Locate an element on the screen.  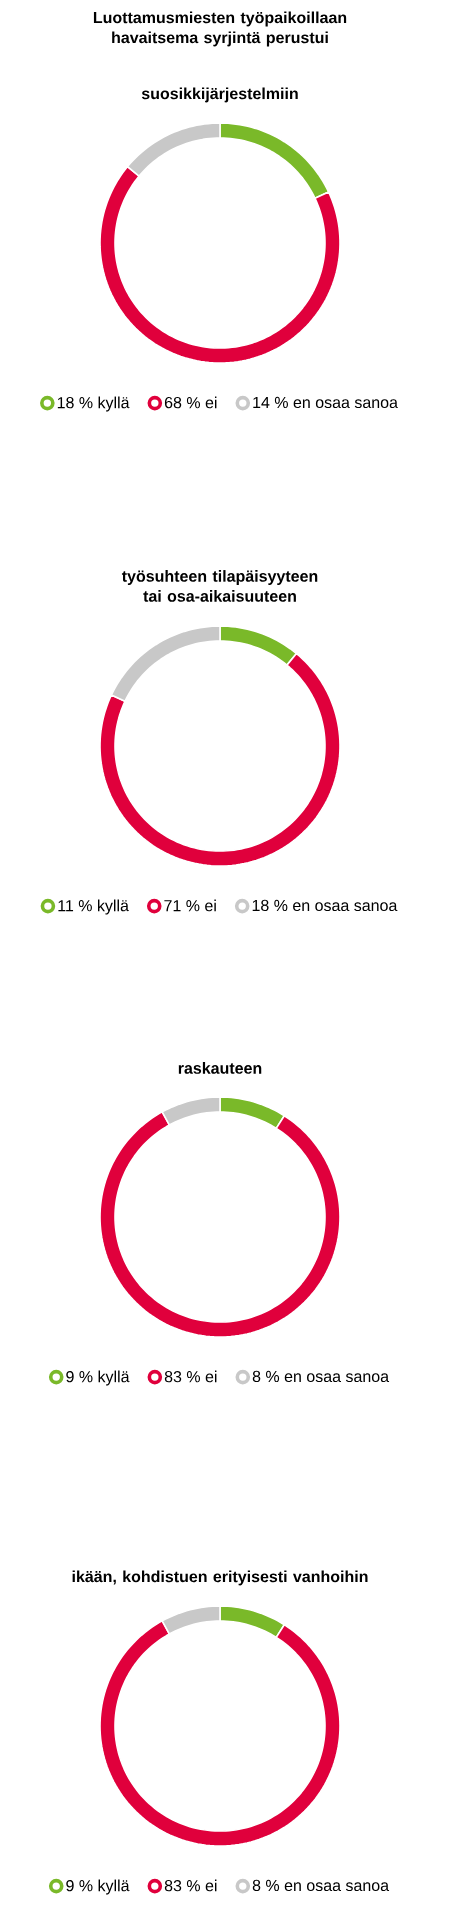
legend-label: 18 % kyllä is located at coordinates (93, 404).